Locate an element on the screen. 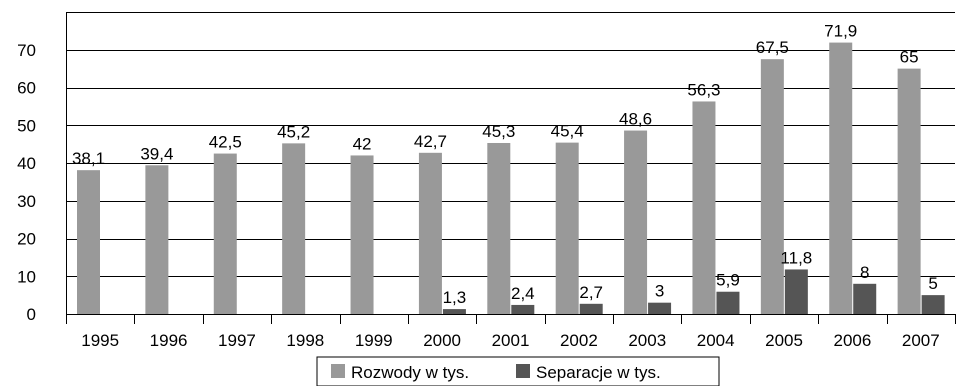  y-tick-label: 10 is located at coordinates (26, 276).